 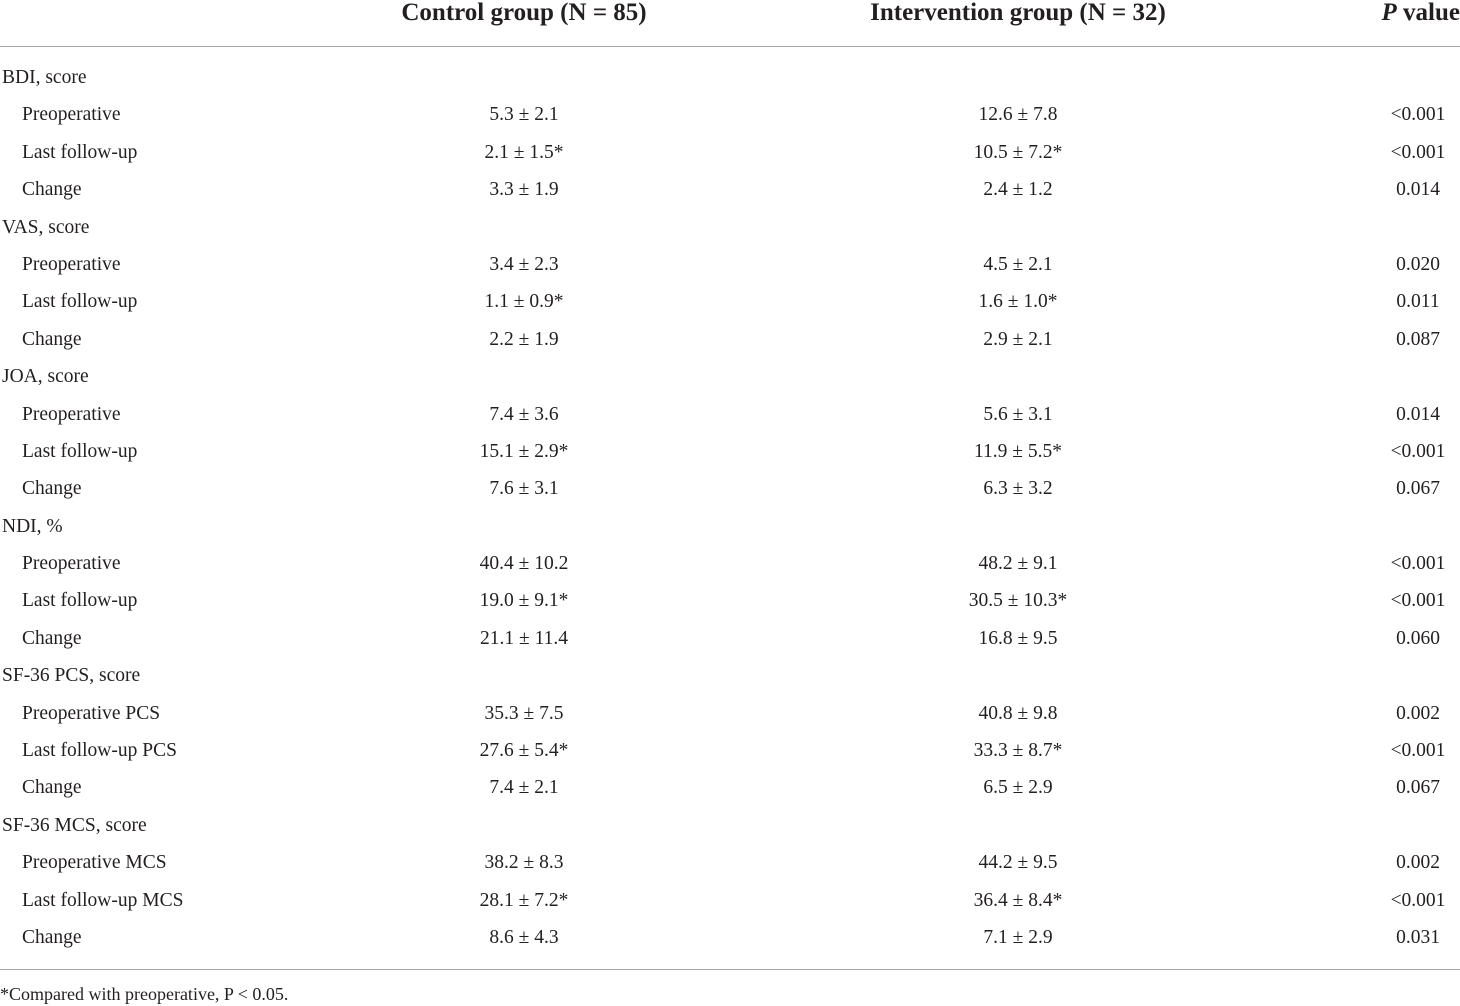 I want to click on intervention-value: 36.4 ± 8.4*, so click(x=1018, y=900).